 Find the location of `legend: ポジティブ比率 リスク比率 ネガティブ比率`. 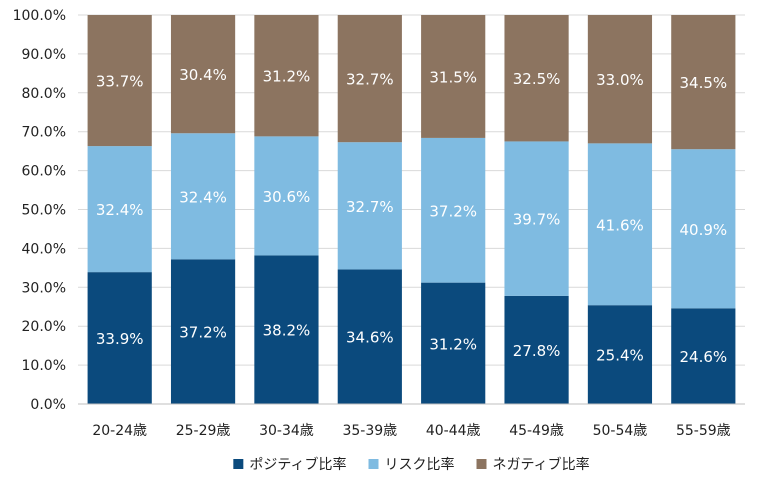

legend: ポジティブ比率 リスク比率 ネガティブ比率 is located at coordinates (411, 464).